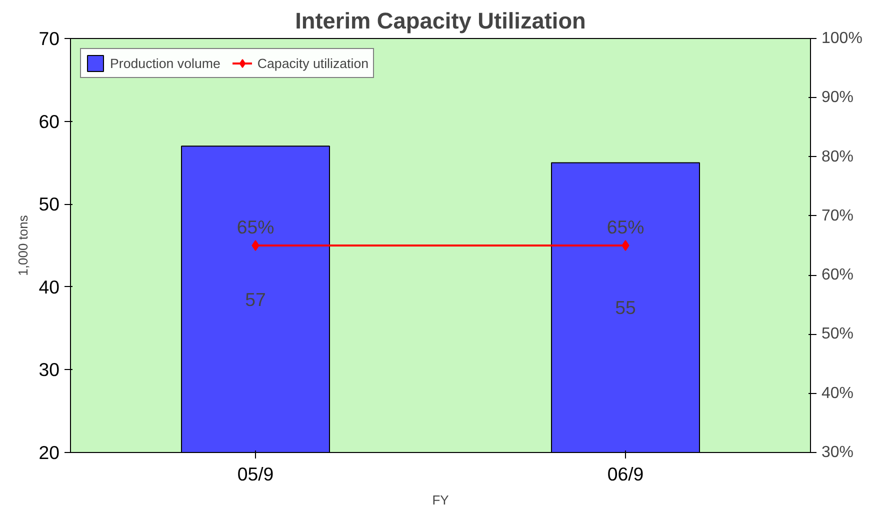  Describe the element at coordinates (165, 63) in the screenshot. I see `legend-label: Production volume` at that location.